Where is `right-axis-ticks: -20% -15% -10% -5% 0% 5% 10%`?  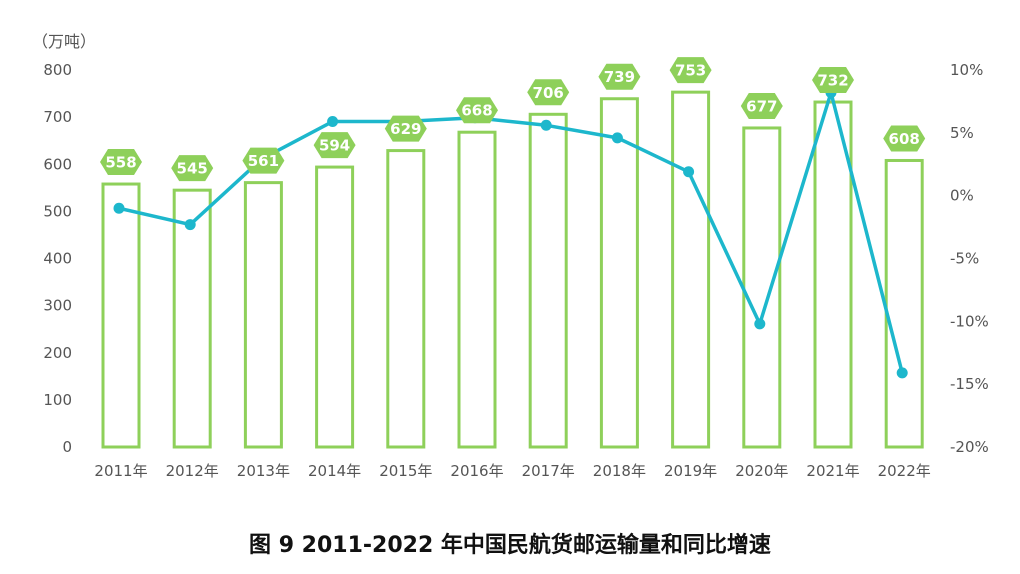 right-axis-ticks: -20% -15% -10% -5% 0% 5% 10% is located at coordinates (969, 258).